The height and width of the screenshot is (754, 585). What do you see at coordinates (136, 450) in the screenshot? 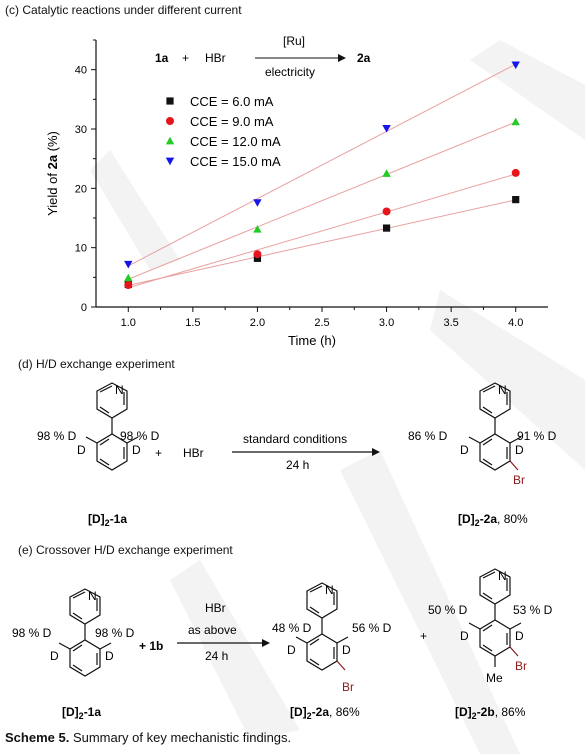
I see `d-sm-d-right: D` at bounding box center [136, 450].